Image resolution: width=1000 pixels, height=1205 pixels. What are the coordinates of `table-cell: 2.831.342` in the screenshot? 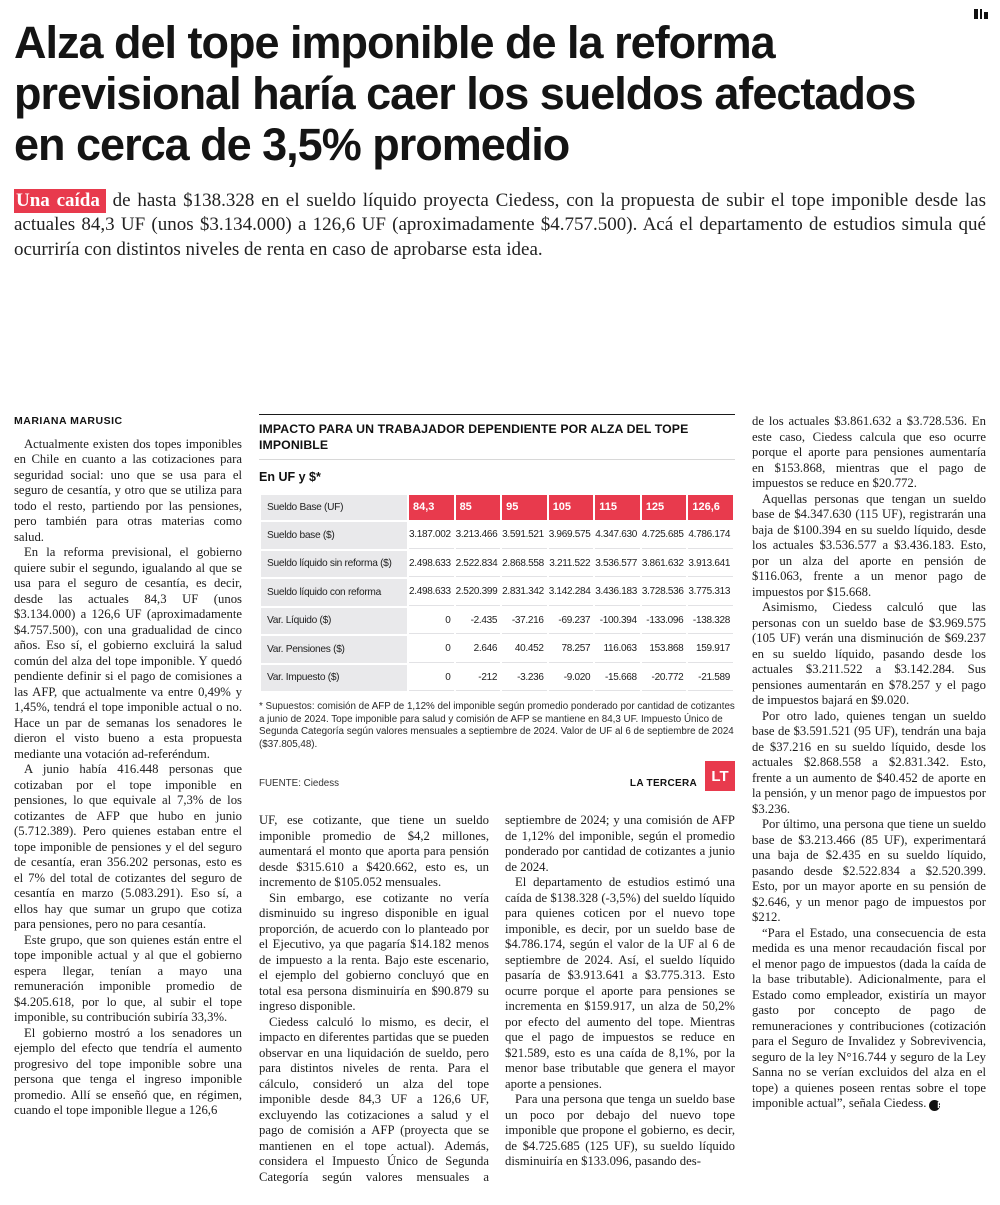 It's located at (524, 592).